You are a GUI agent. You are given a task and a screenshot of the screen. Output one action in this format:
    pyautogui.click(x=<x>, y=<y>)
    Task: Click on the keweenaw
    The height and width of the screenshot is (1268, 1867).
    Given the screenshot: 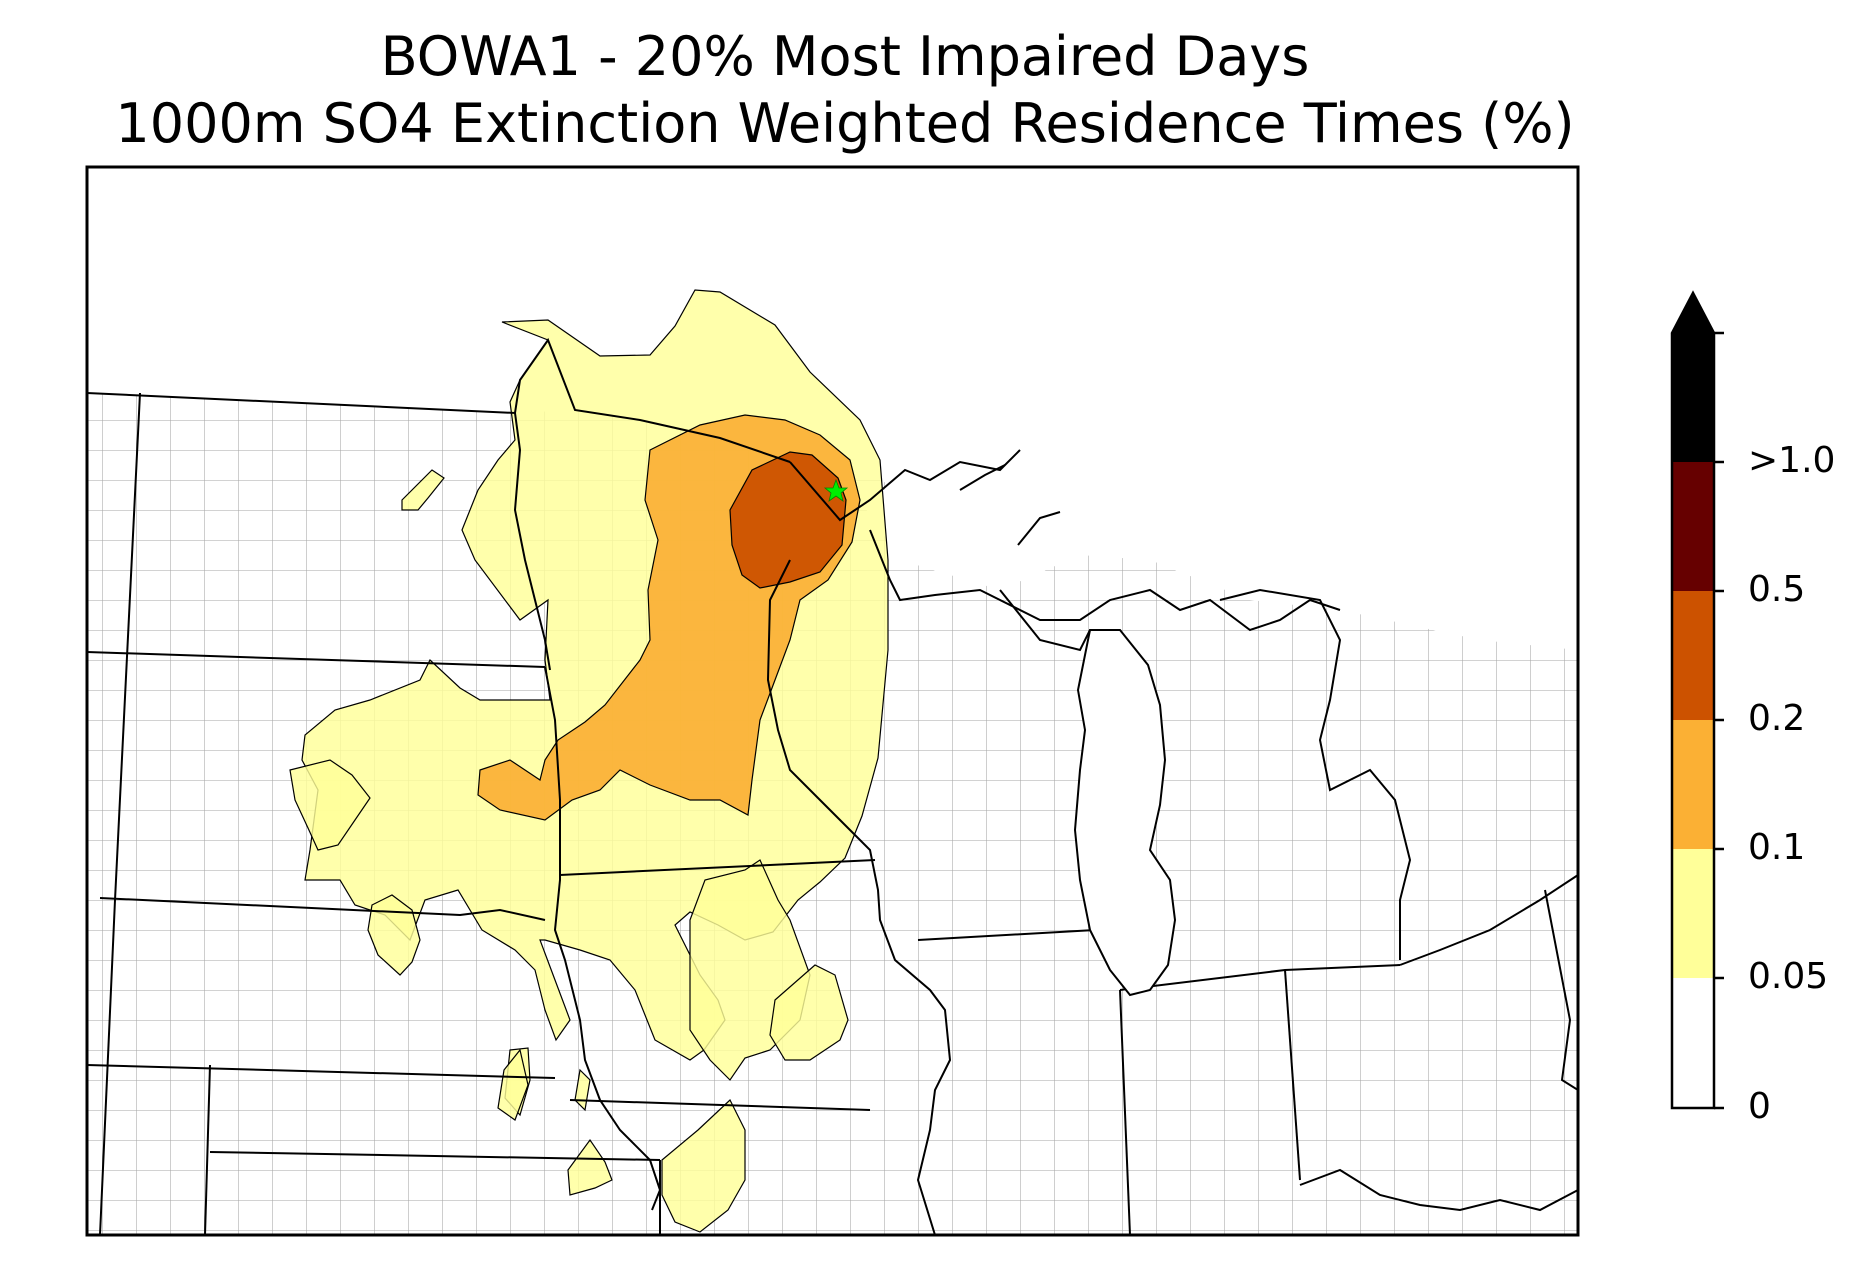 What is the action you would take?
    pyautogui.click(x=1039, y=528)
    